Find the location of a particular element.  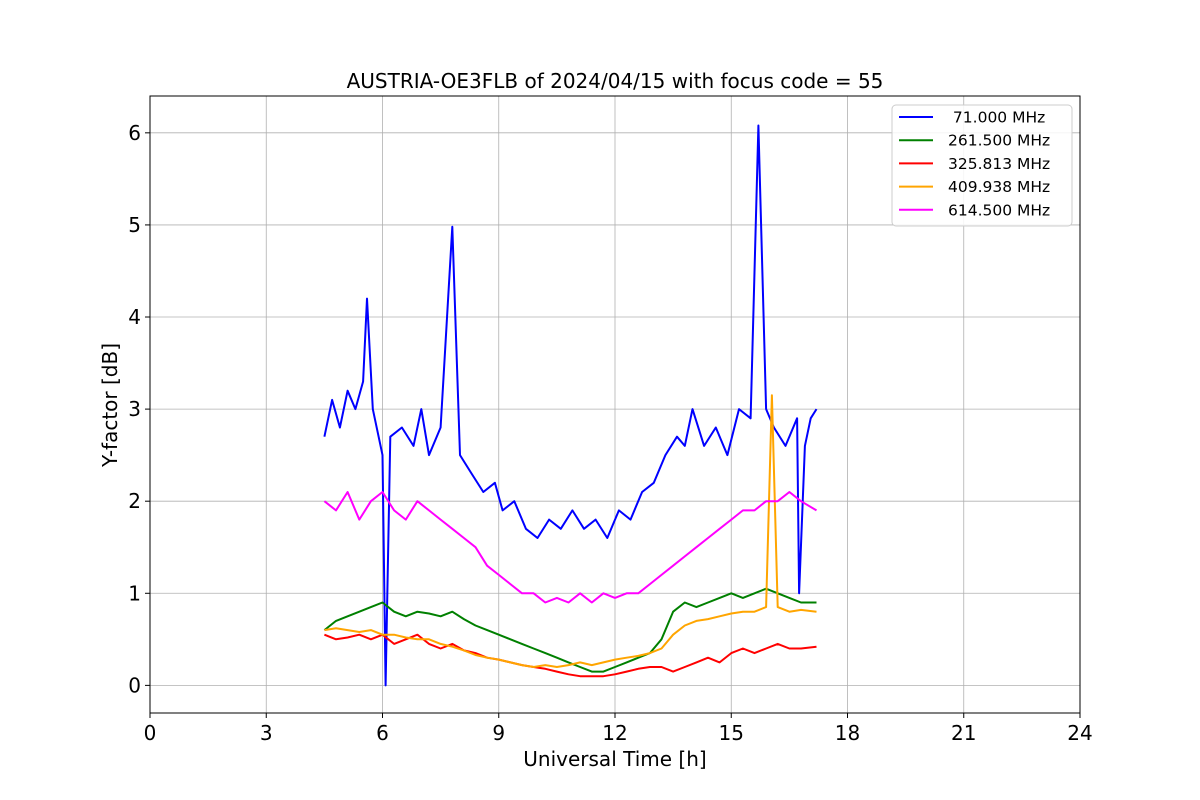

x-tick-label: 15 is located at coordinates (731, 733).